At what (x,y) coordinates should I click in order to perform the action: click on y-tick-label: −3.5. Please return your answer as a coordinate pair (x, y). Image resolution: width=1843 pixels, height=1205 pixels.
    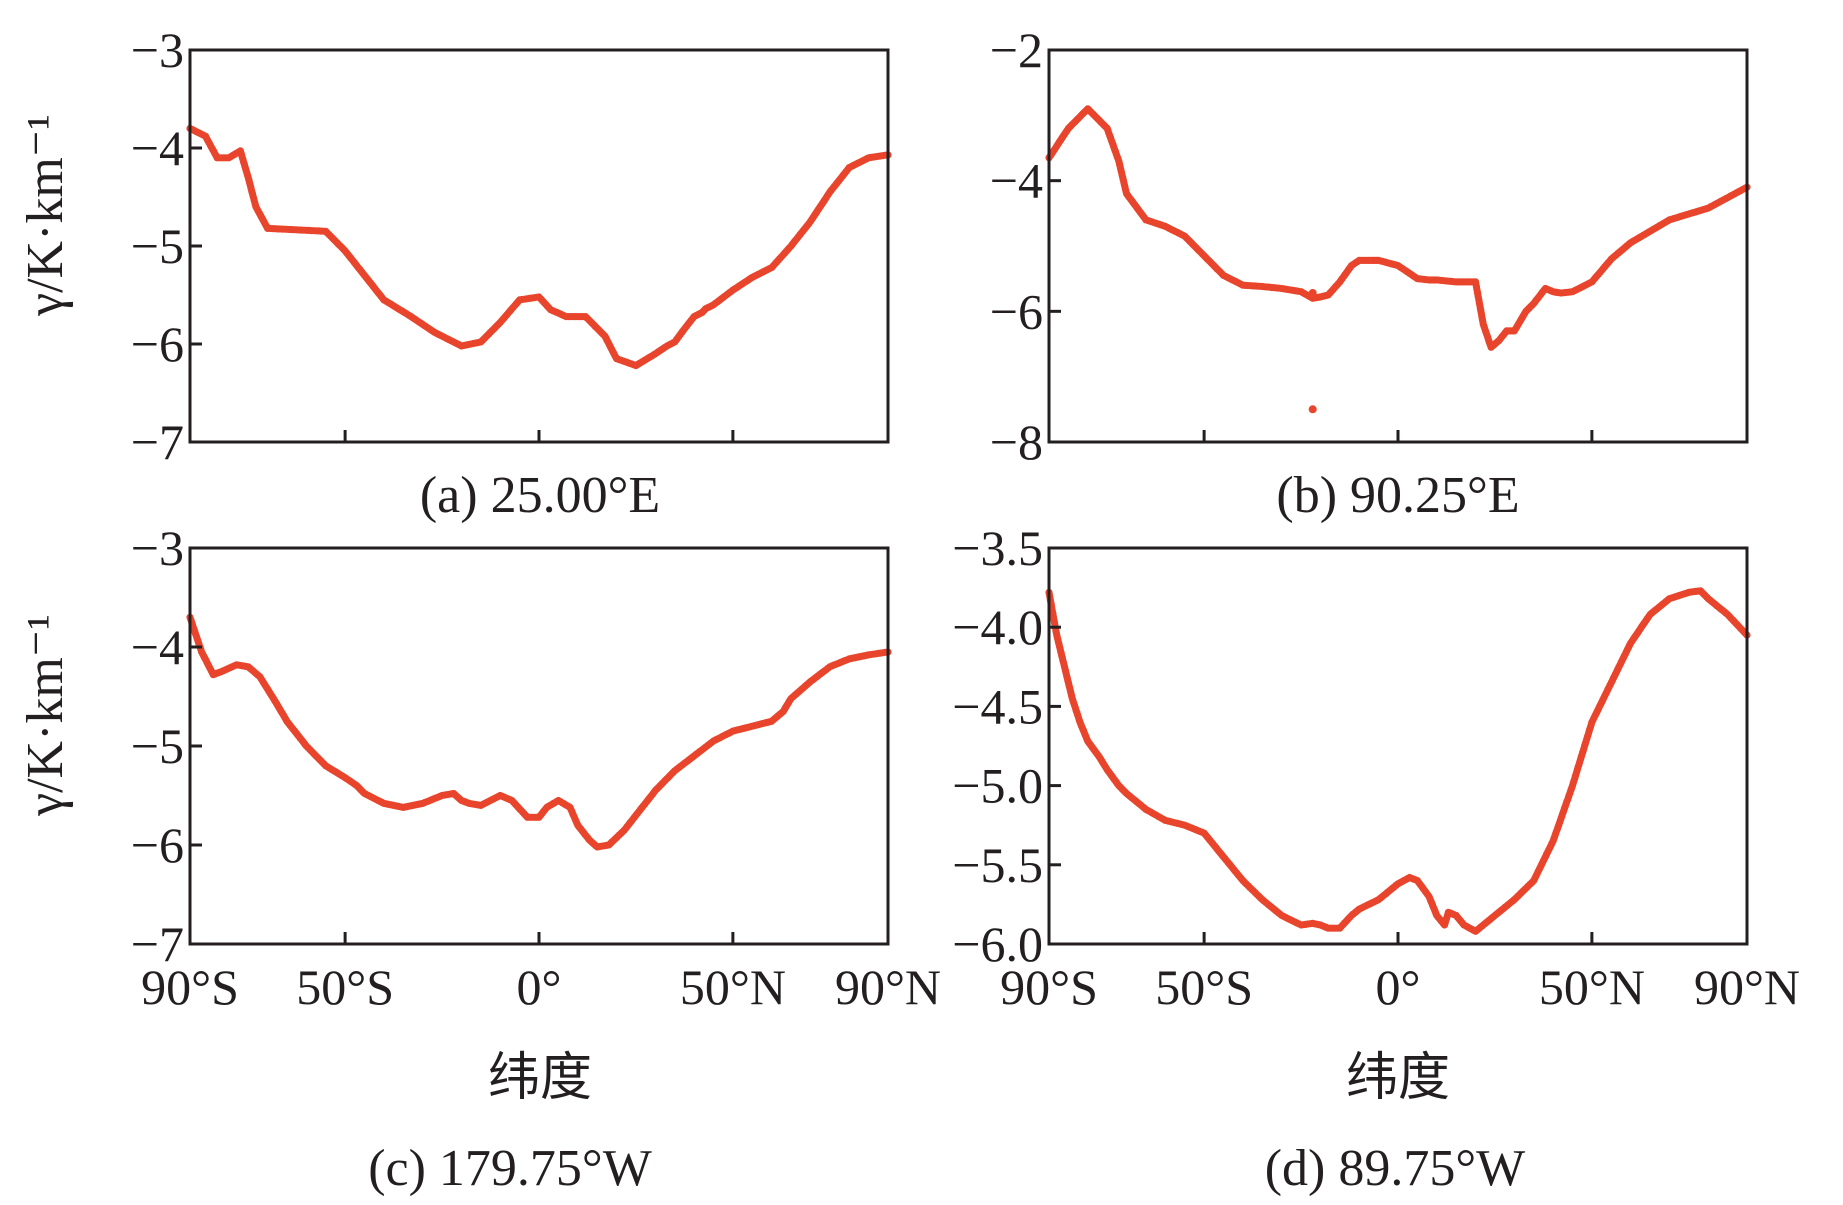
    Looking at the image, I should click on (997, 548).